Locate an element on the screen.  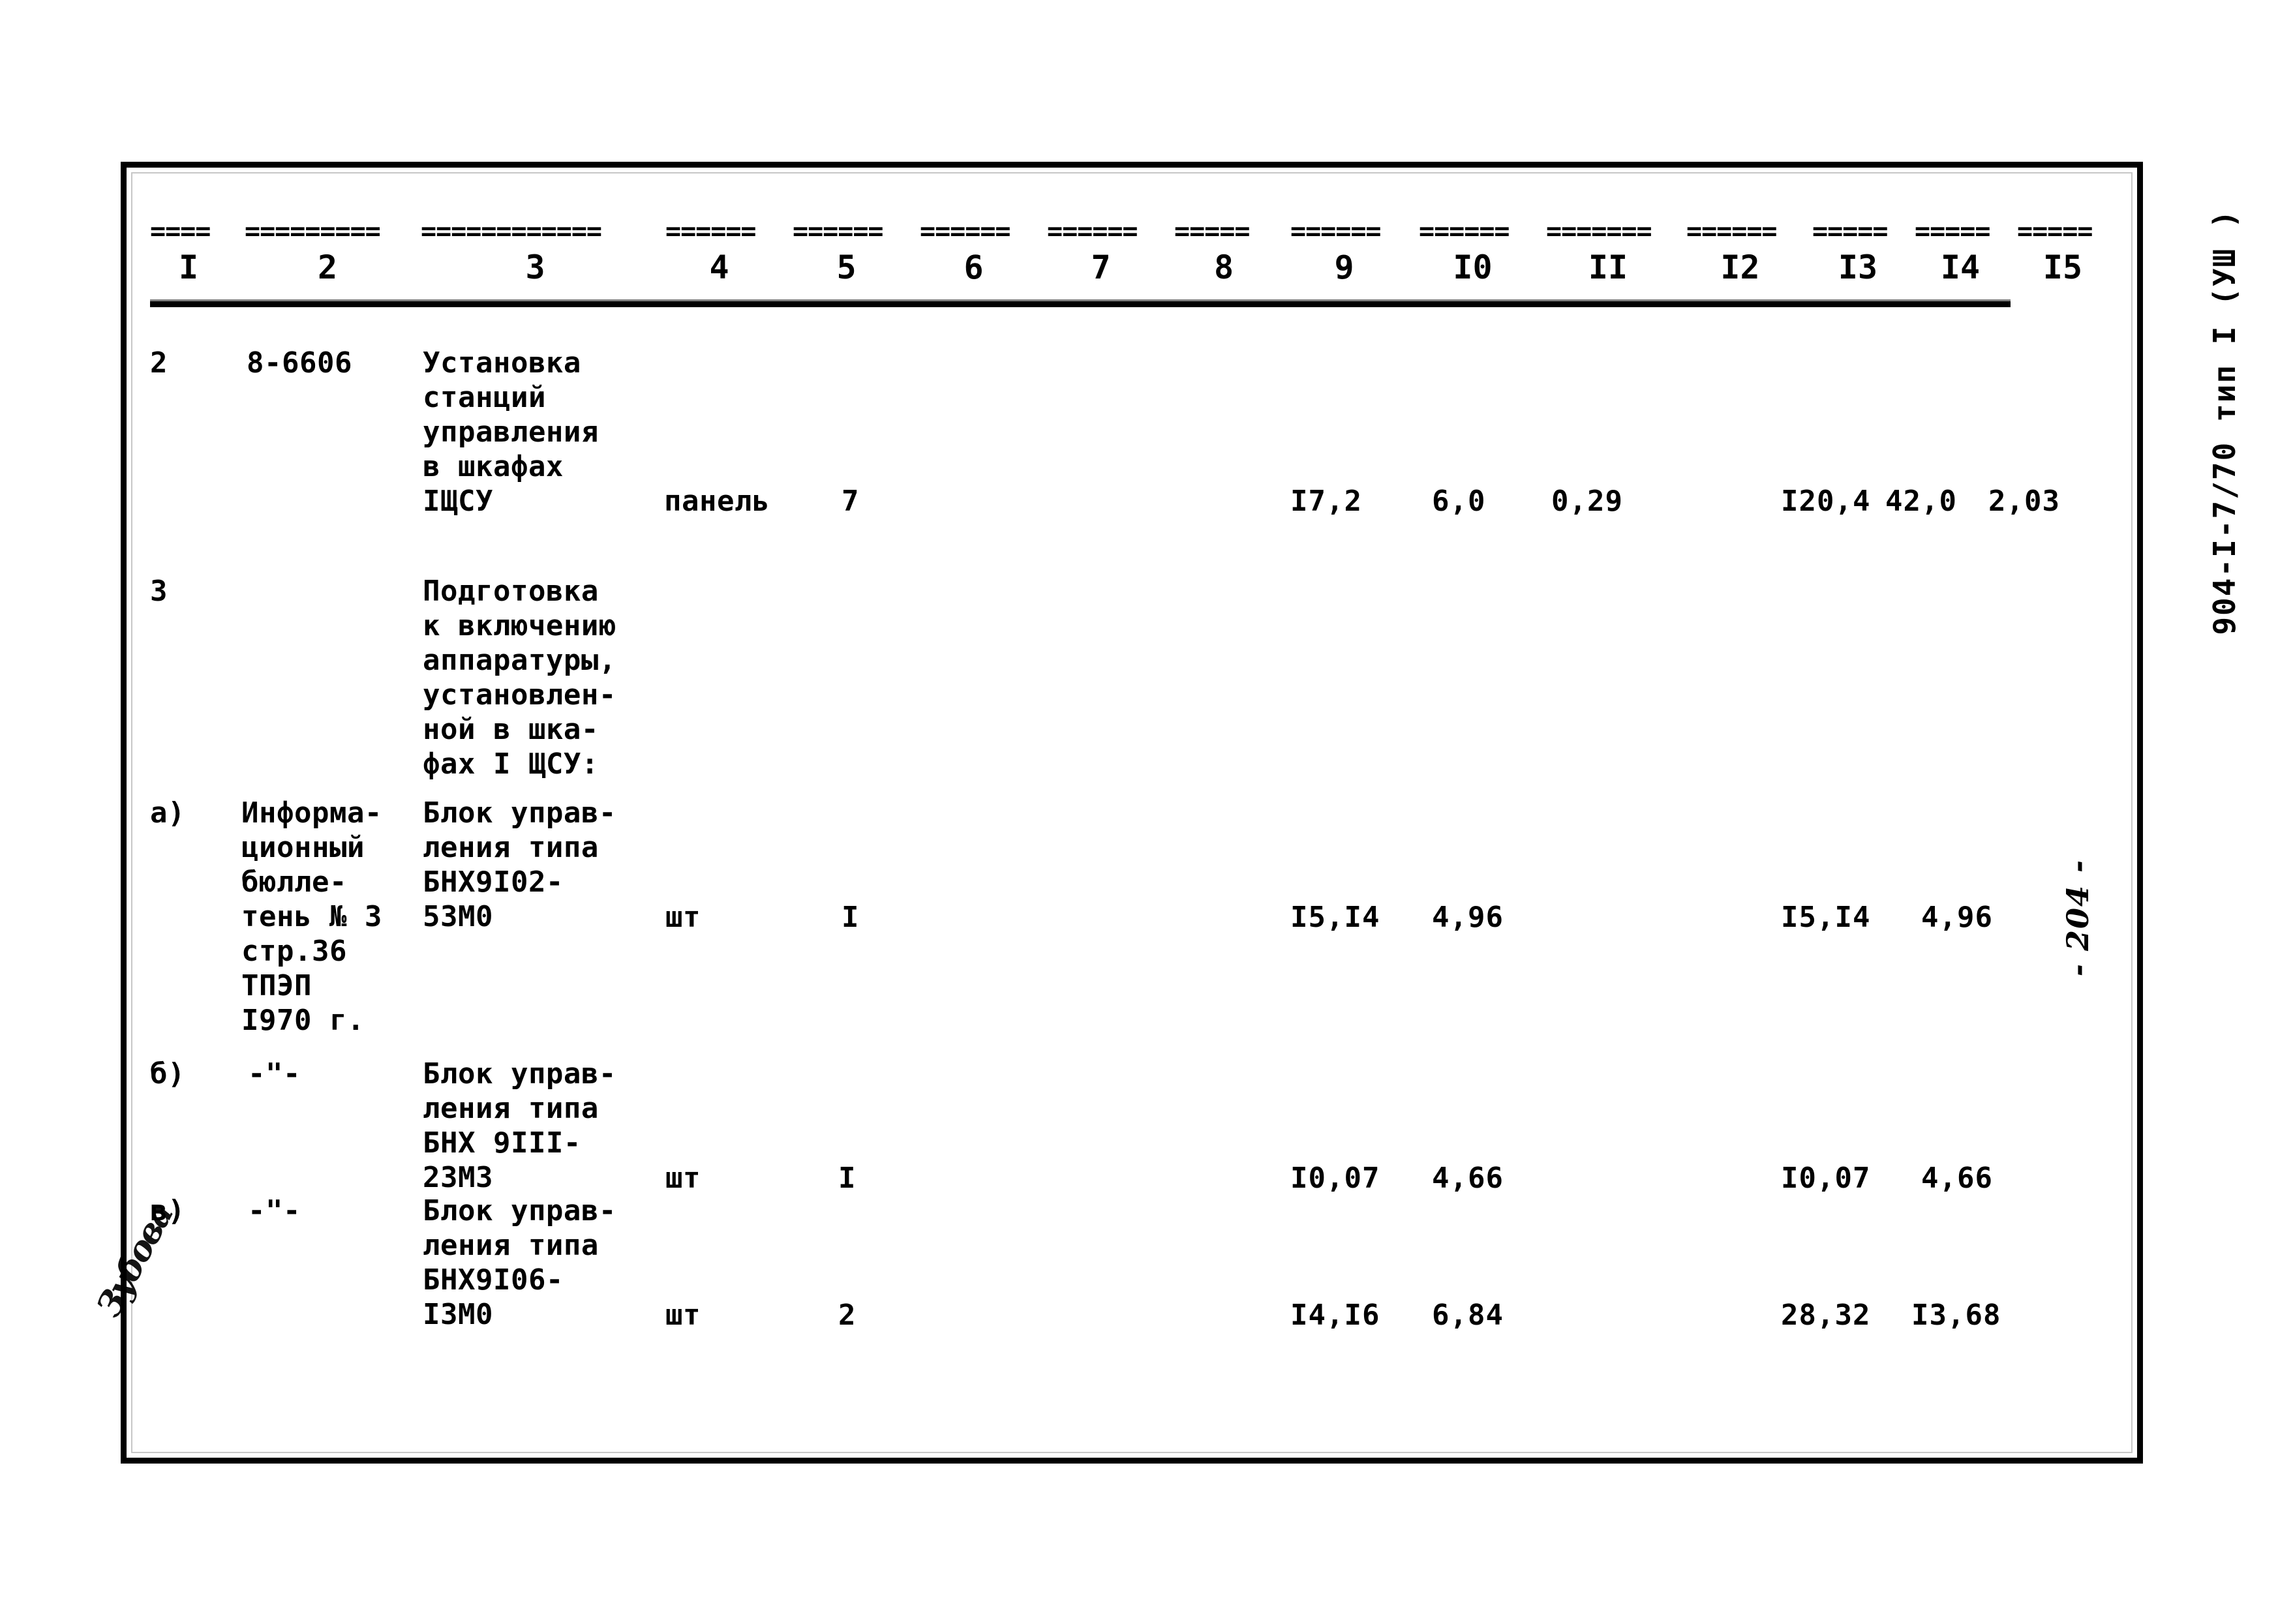
row1-col10-value: 6,0 is located at coordinates (1459, 501).